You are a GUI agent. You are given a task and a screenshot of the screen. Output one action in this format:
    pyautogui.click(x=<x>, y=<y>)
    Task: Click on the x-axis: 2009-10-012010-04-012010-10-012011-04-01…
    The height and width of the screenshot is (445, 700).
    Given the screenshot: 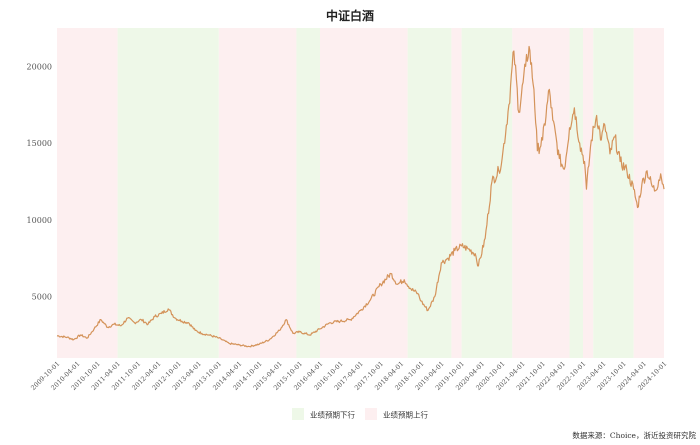 What is the action you would take?
    pyautogui.click(x=348, y=376)
    